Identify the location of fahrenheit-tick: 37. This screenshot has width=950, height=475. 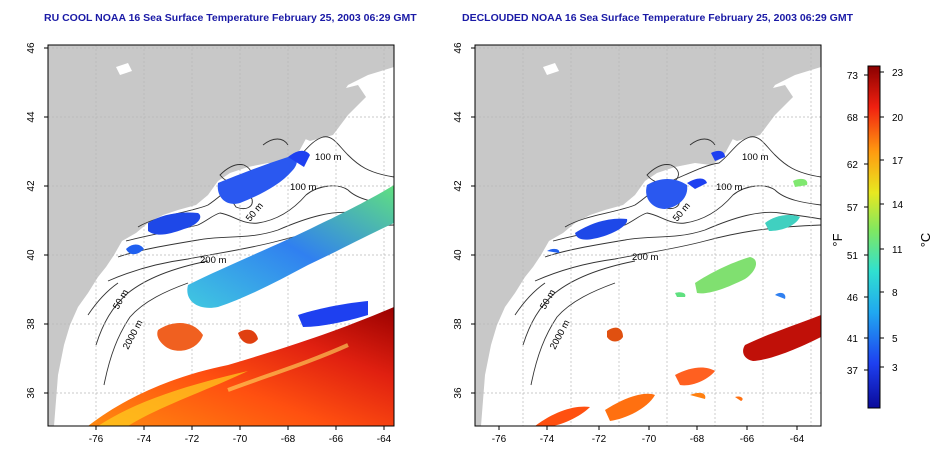
(853, 371).